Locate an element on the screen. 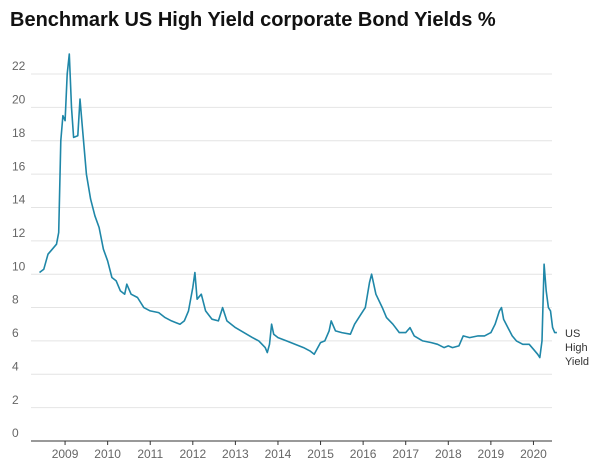 This screenshot has width=602, height=473. x-tick-label: 2012 is located at coordinates (192, 454).